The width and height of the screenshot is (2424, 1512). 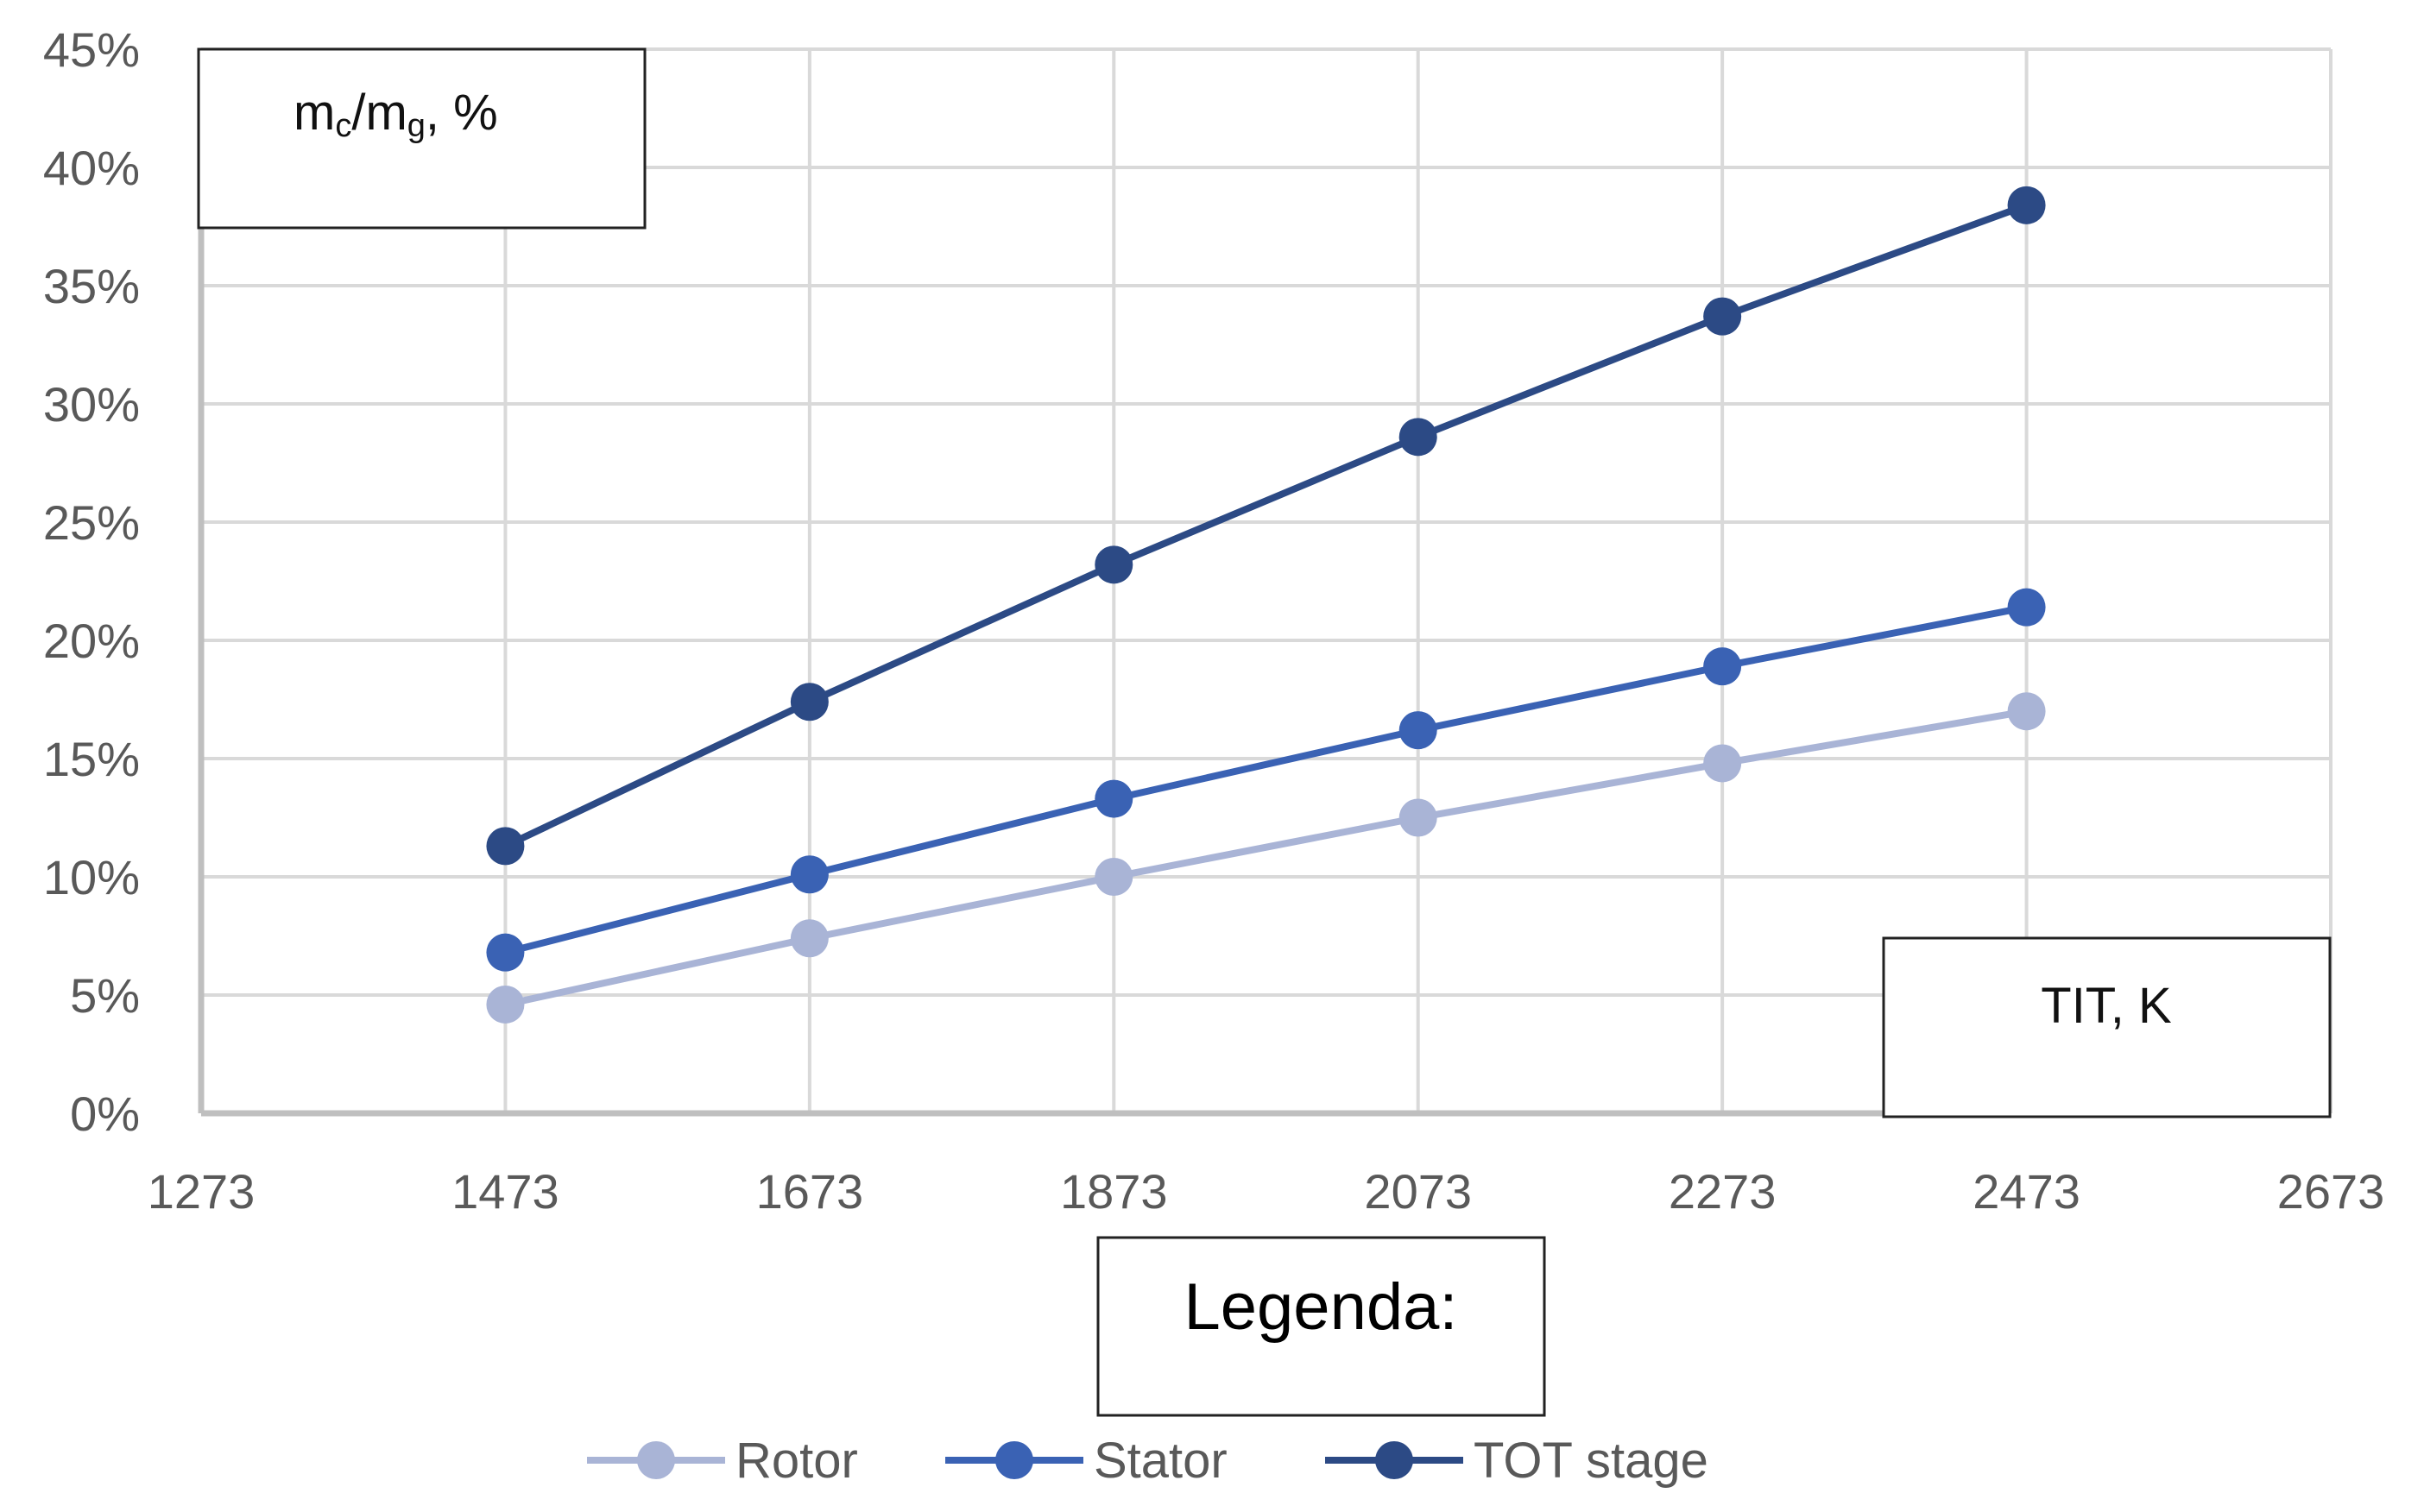 I want to click on x-tick-labels: 1273 1473 1673 1873 2073 2273 2473 2673, so click(x=1266, y=1192).